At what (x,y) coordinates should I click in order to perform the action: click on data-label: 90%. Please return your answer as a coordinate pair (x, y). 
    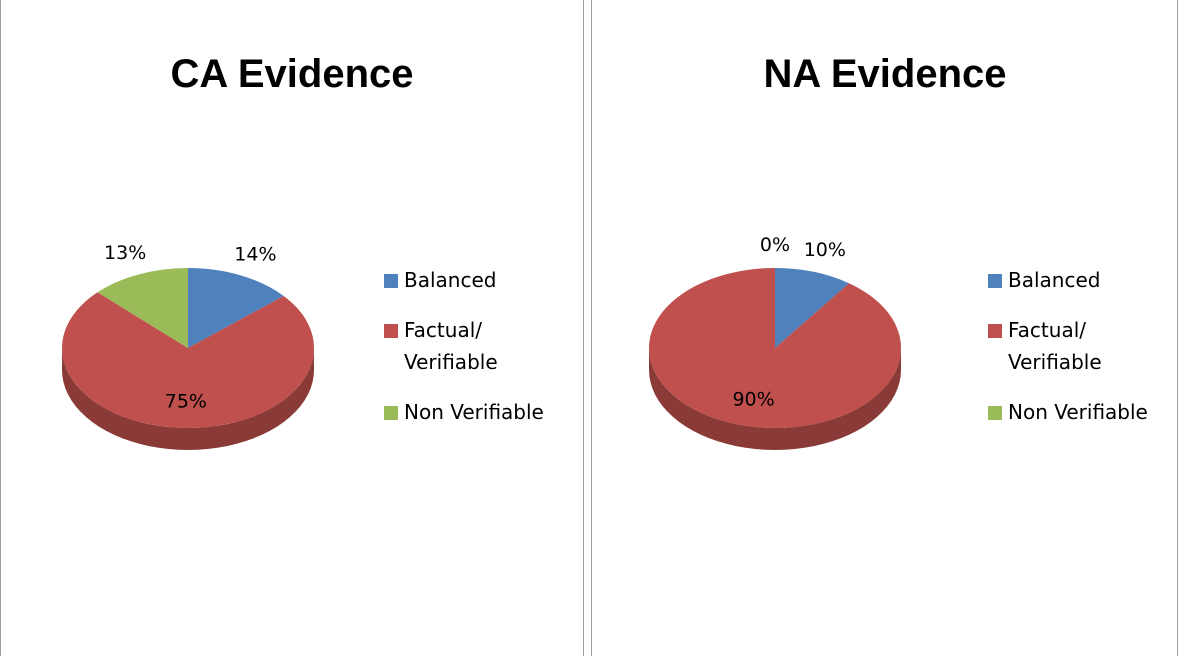
    Looking at the image, I should click on (753, 399).